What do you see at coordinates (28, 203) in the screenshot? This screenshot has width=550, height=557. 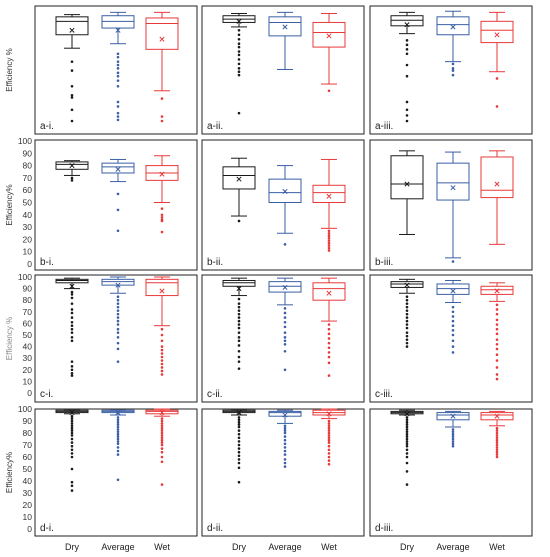 I see `y-tick-label: 50` at bounding box center [28, 203].